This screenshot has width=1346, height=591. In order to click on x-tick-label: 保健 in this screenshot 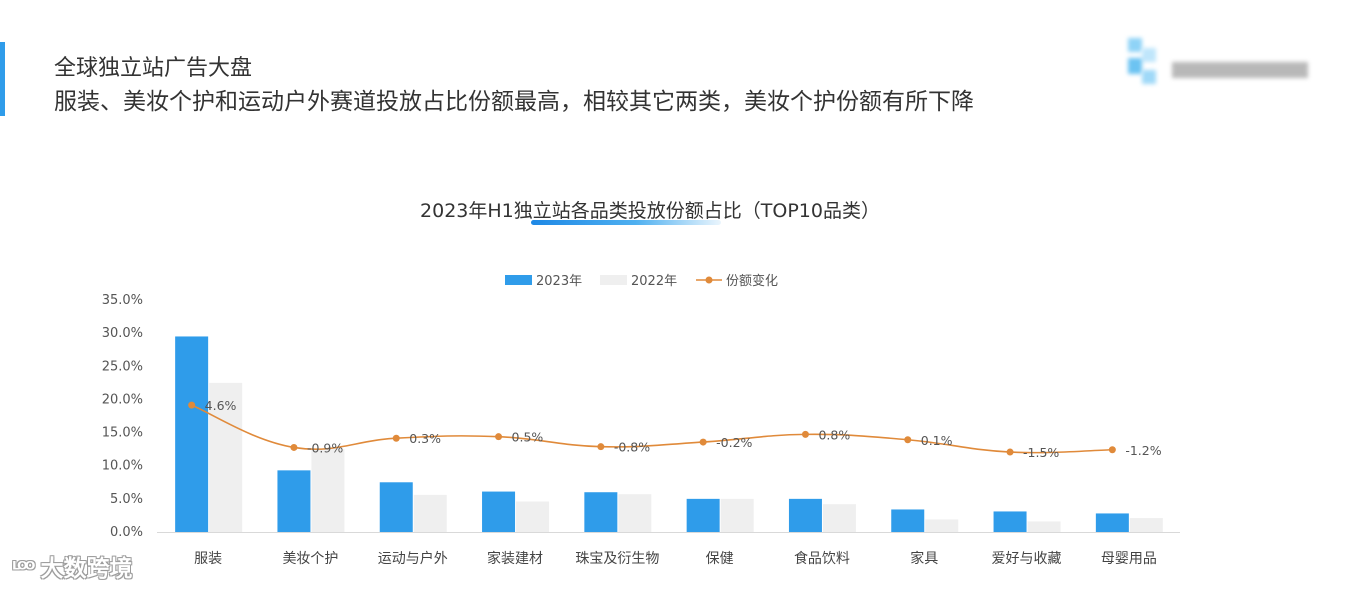, I will do `click(720, 559)`.